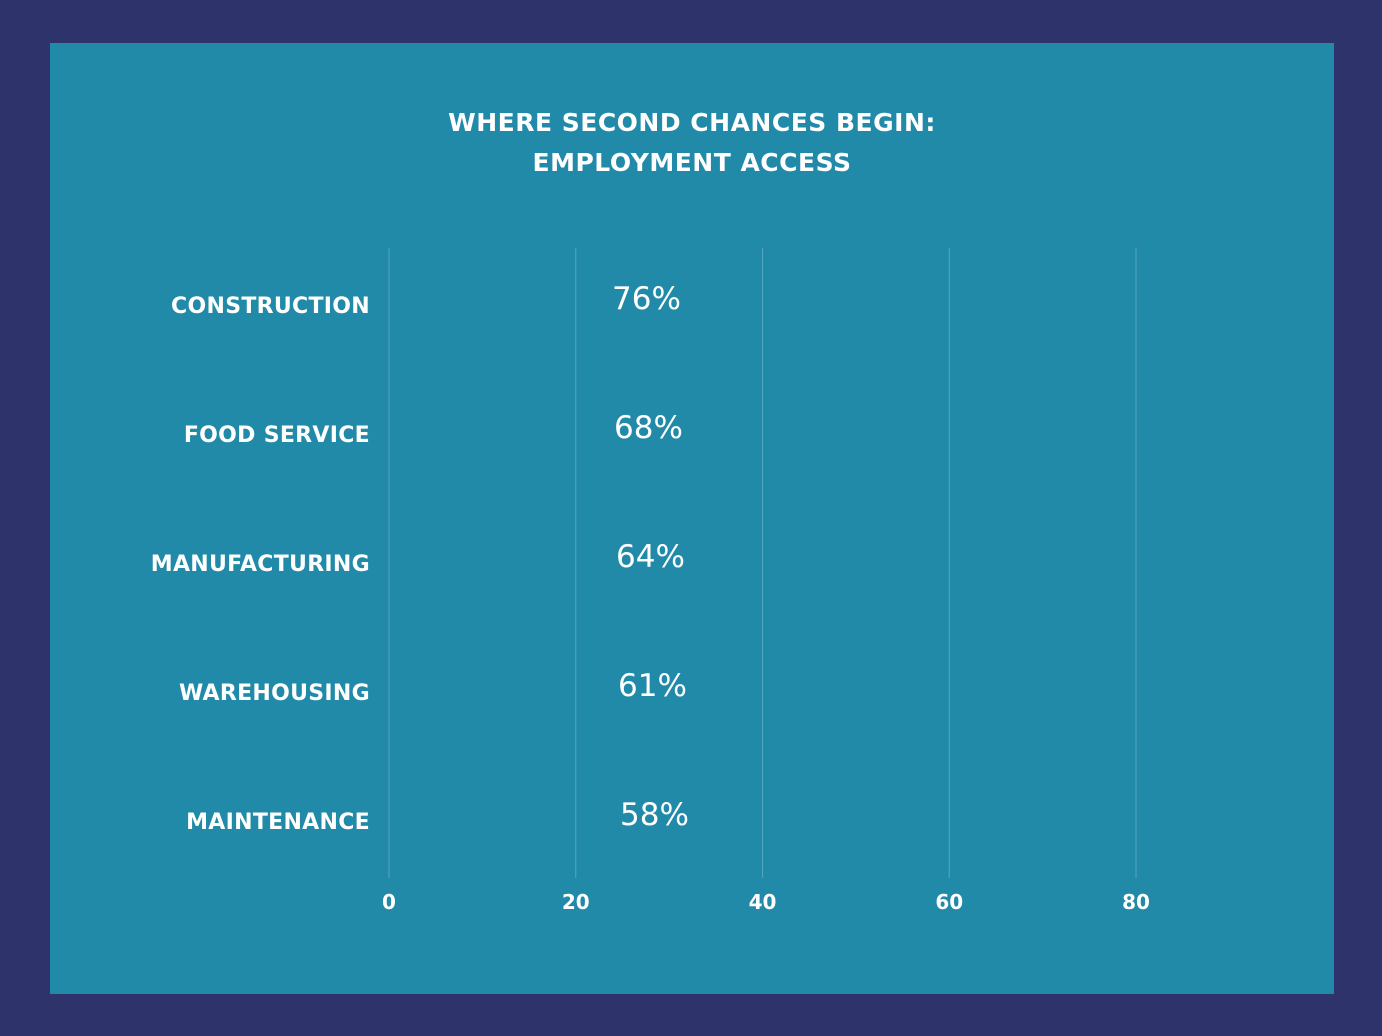 The image size is (1382, 1036). What do you see at coordinates (692, 122) in the screenshot?
I see `chart-title-line-1: WHERE SECOND CHANCES BEGIN:` at bounding box center [692, 122].